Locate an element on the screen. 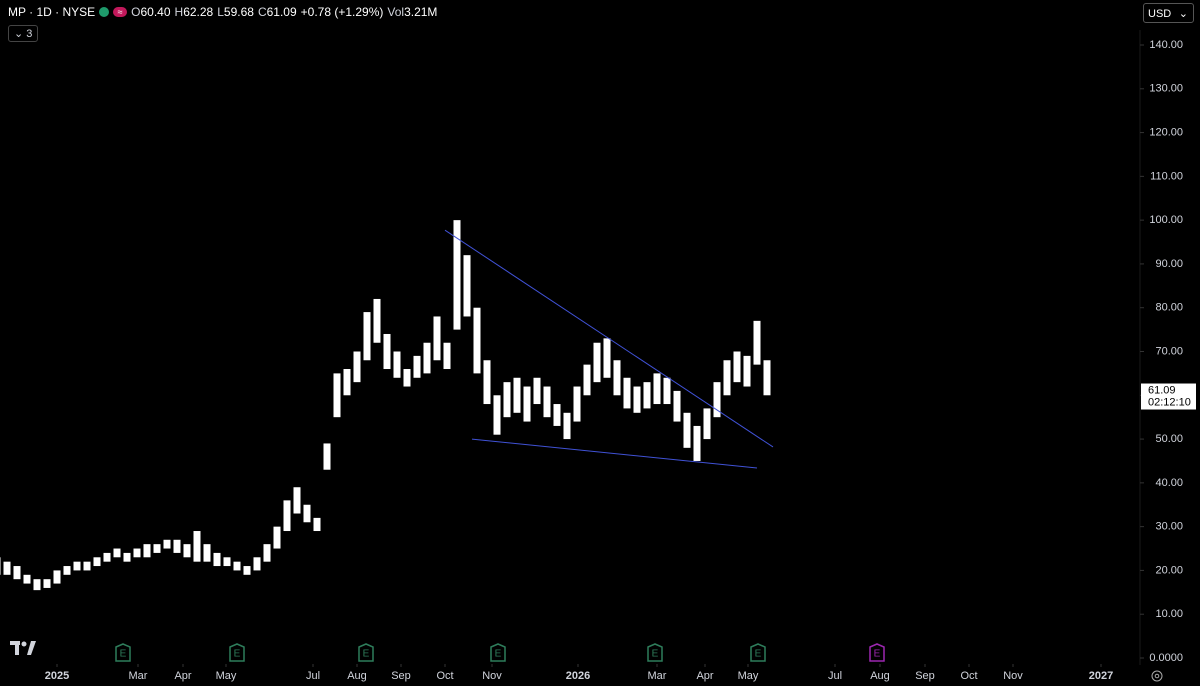 This screenshot has width=1200, height=686. currency-select: USD ⌄ is located at coordinates (1168, 13).